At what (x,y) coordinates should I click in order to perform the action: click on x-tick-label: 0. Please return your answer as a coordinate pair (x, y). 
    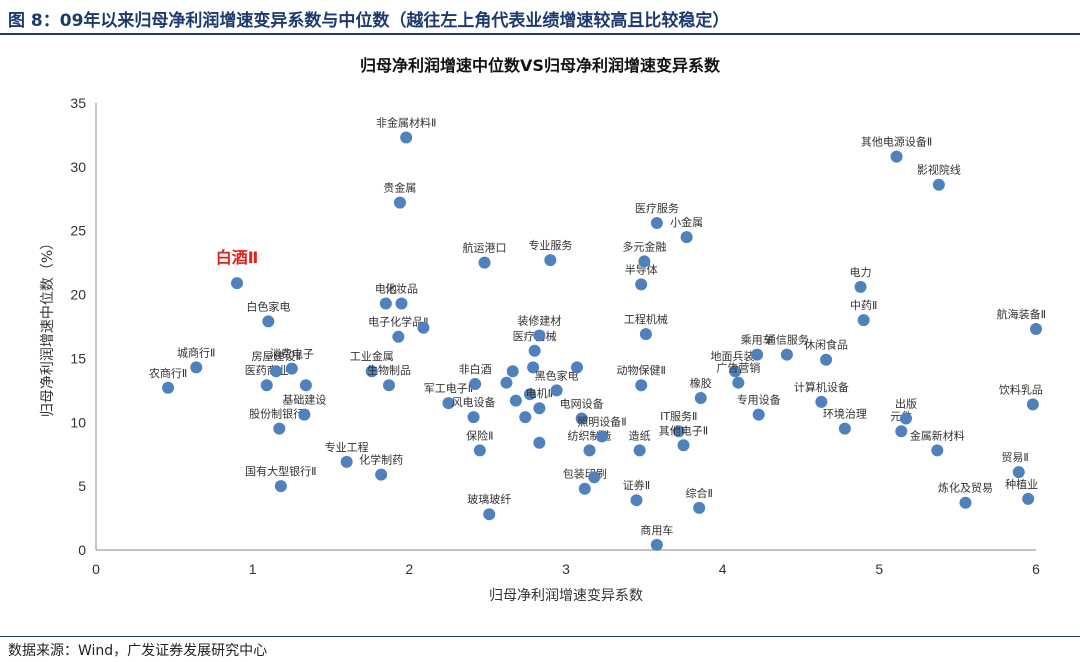
    Looking at the image, I should click on (96, 569).